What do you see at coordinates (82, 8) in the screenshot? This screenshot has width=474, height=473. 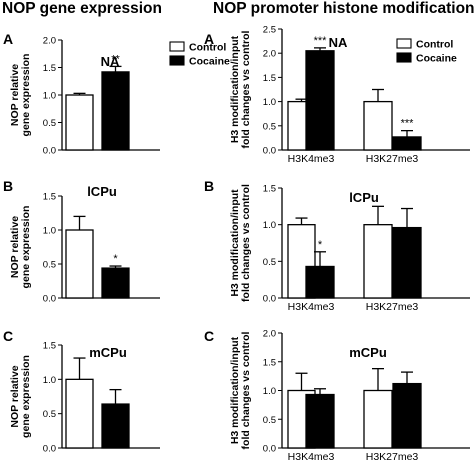 I see `left-column-header: NOP gene expression` at bounding box center [82, 8].